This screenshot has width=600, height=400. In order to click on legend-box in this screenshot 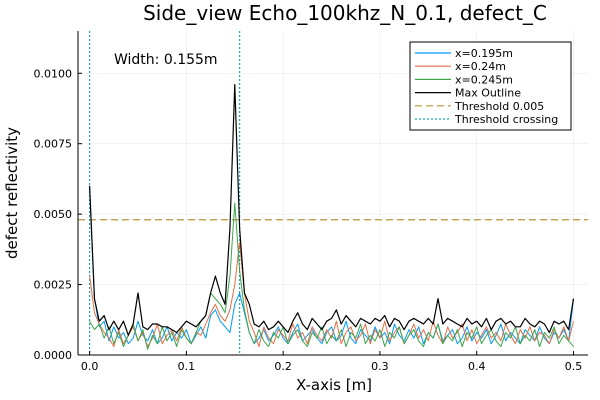, I will do `click(490, 86)`.